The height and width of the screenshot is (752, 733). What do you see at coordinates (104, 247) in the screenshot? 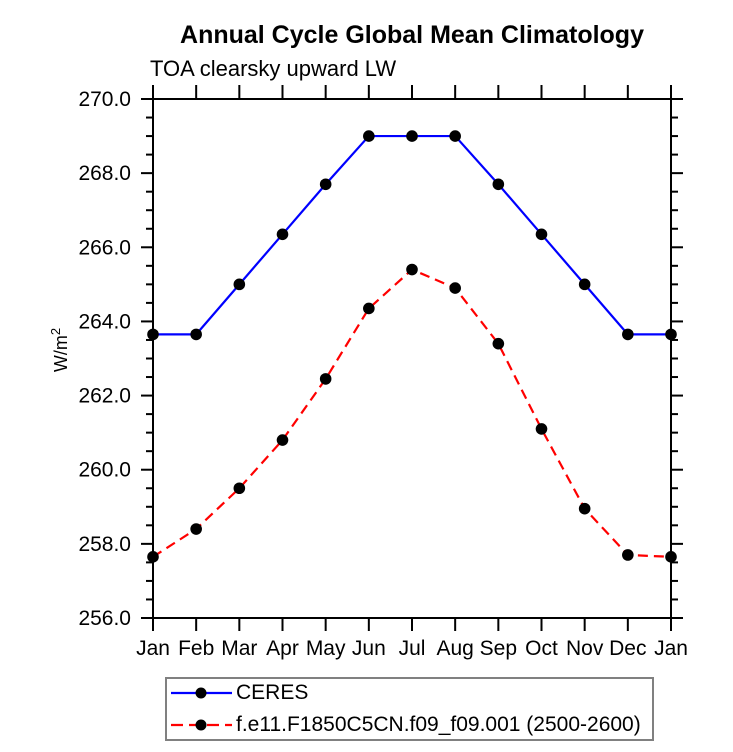
I see `y-tick-label: 266.0` at bounding box center [104, 247].